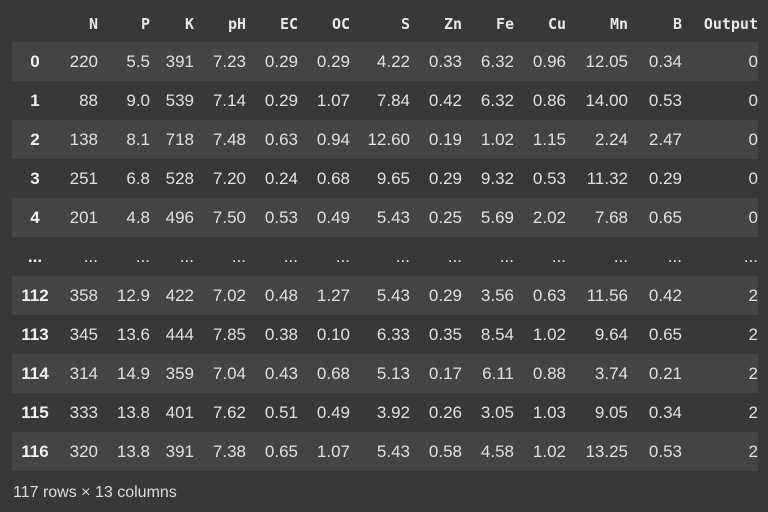 Image resolution: width=768 pixels, height=512 pixels. What do you see at coordinates (229, 178) in the screenshot?
I see `table-cell: 7.20` at bounding box center [229, 178].